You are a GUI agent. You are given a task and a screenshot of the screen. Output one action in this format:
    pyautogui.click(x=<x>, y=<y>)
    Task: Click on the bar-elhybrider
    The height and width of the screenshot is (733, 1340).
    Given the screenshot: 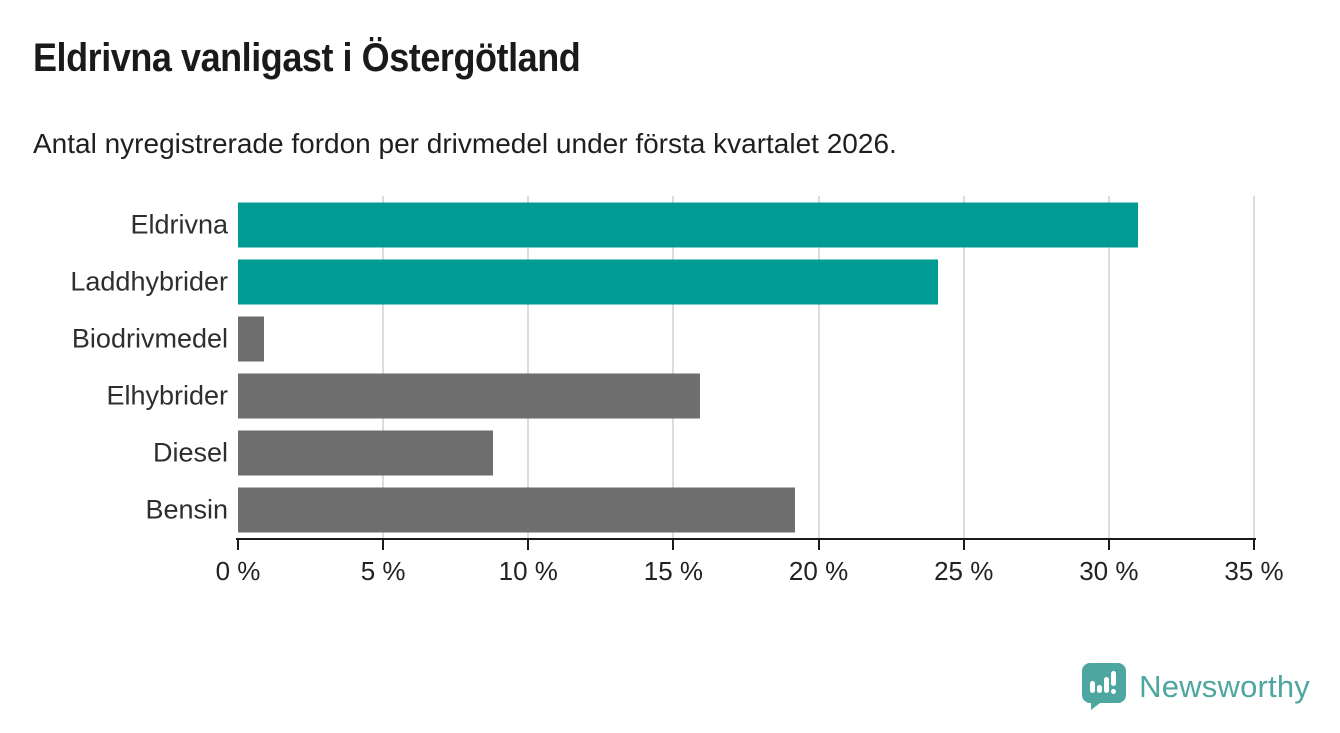 What is the action you would take?
    pyautogui.click(x=469, y=395)
    